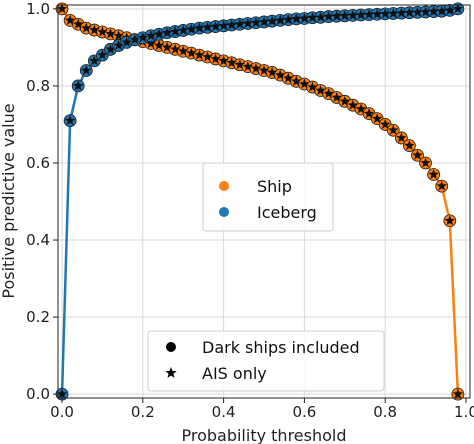 The width and height of the screenshot is (474, 444). What do you see at coordinates (38, 86) in the screenshot?
I see `y-tick-label: 0.8` at bounding box center [38, 86].